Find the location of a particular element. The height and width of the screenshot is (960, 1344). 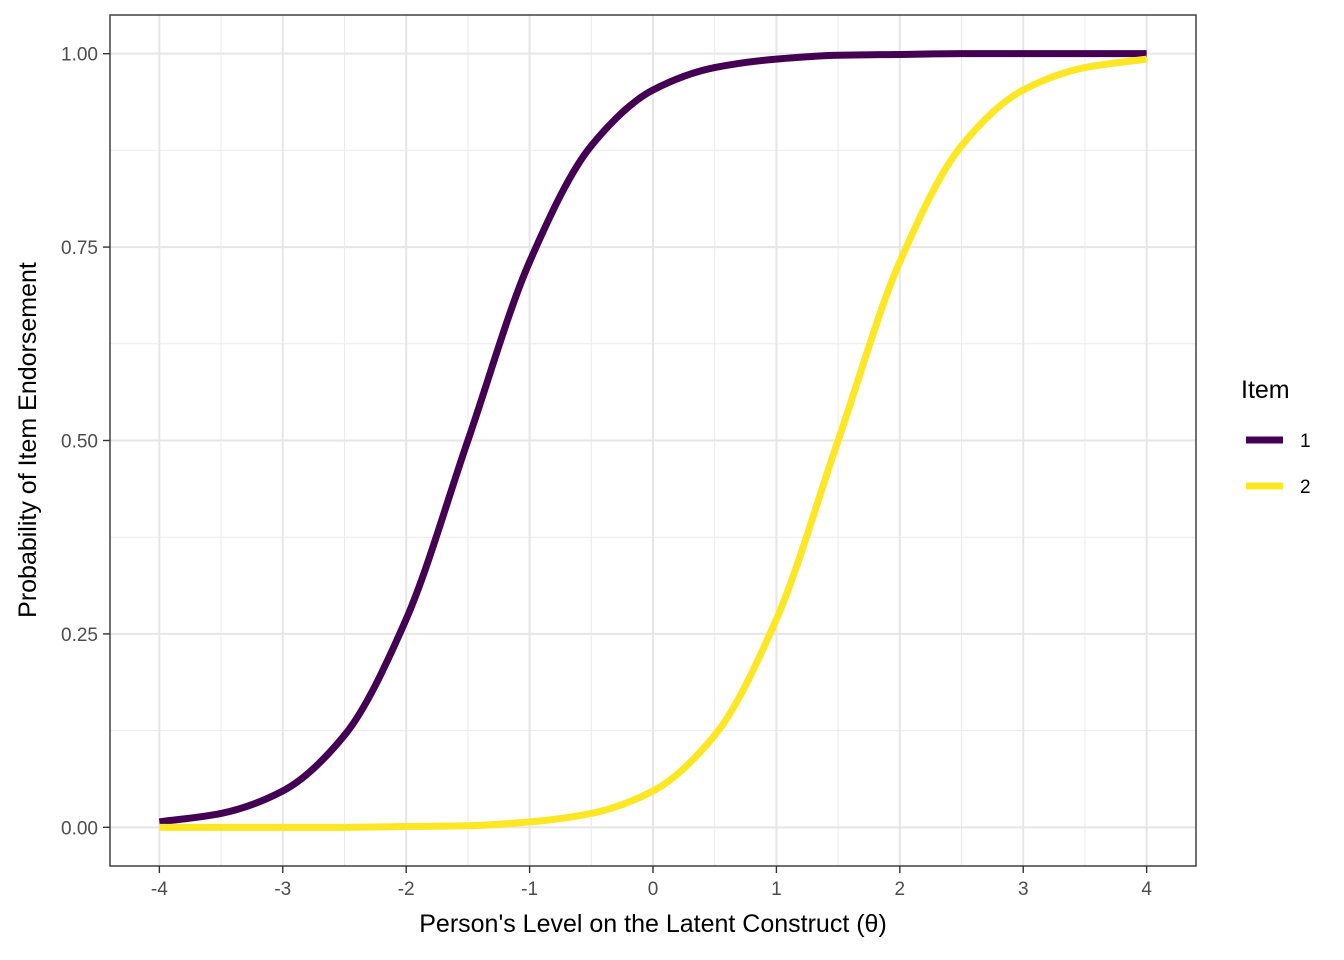

x-tick-label: 3 is located at coordinates (1023, 889).